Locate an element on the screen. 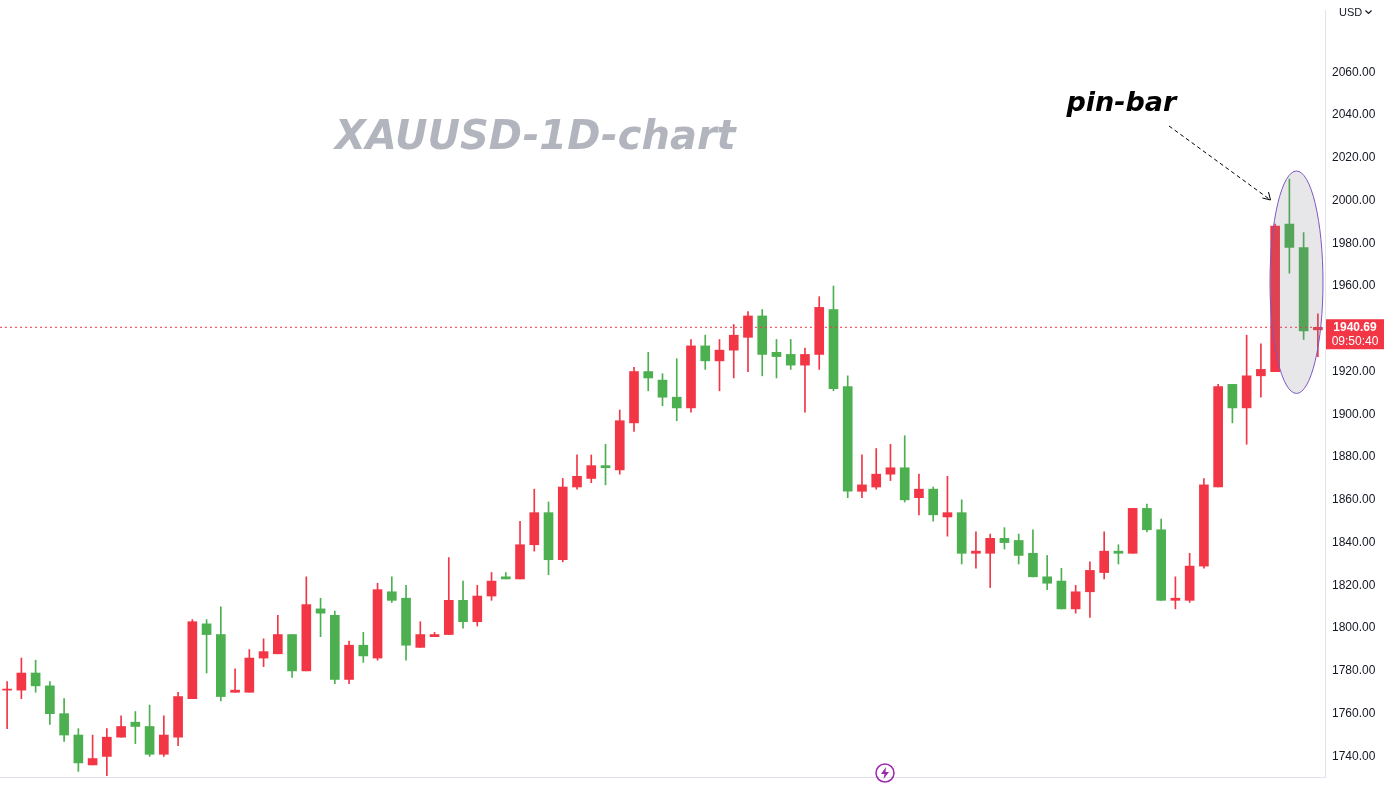 This screenshot has height=788, width=1395. y-tick-label: 1960.00 is located at coordinates (1354, 285).